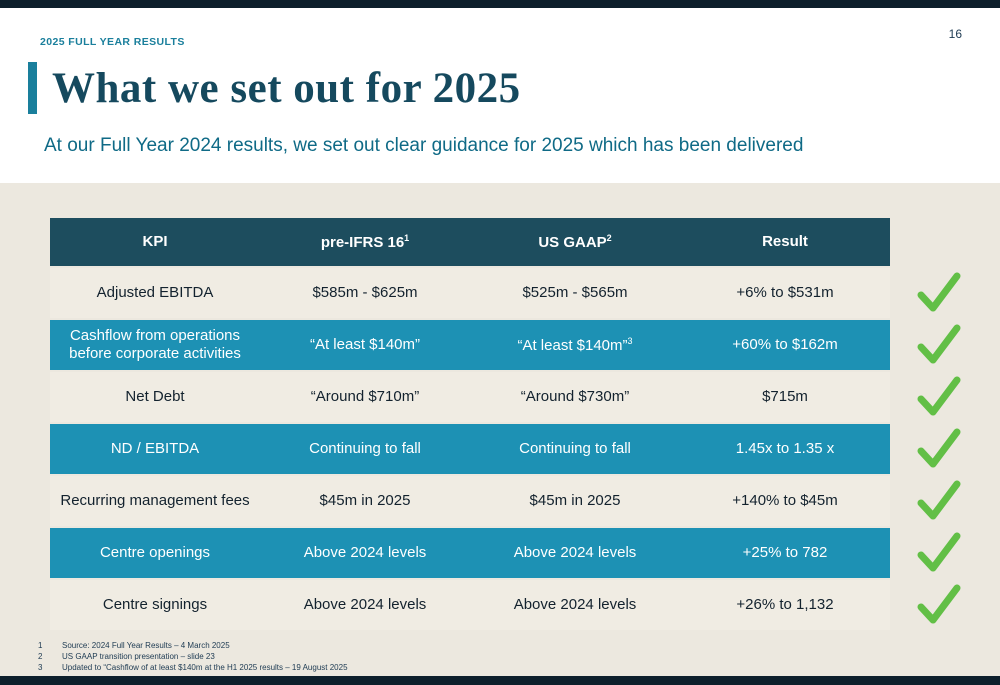  I want to click on result-cell: +6% to $531m, so click(785, 292).